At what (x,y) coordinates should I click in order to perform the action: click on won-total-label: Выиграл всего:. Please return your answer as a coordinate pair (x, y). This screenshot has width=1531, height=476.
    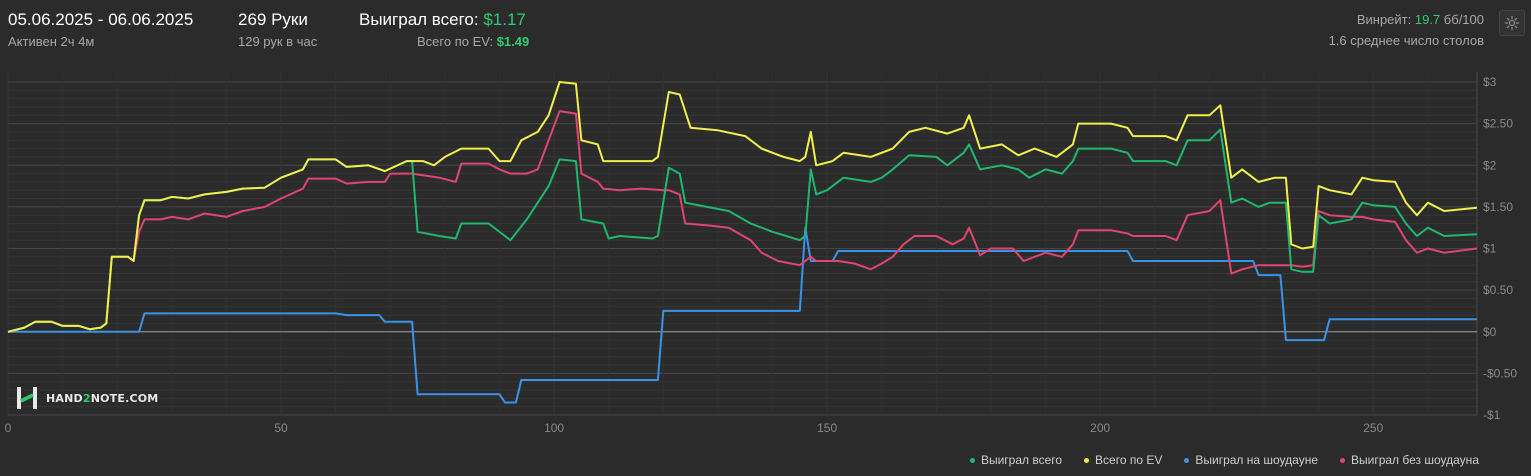
    Looking at the image, I should click on (419, 19).